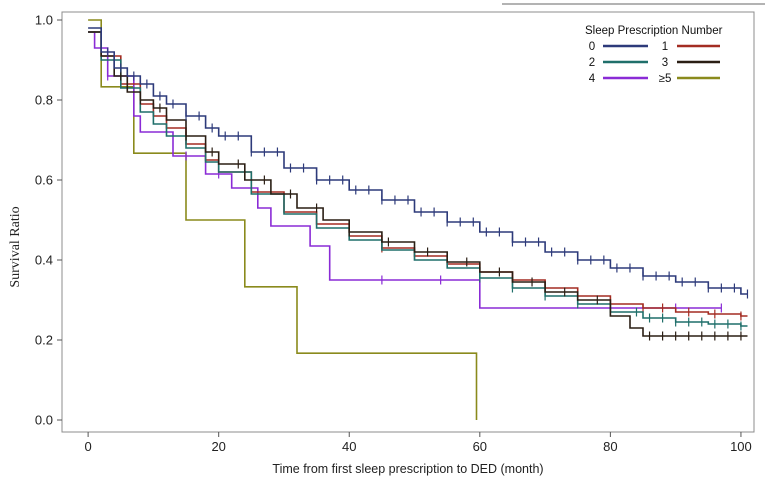 The height and width of the screenshot is (482, 765). I want to click on y-tick-label: 0.4, so click(44, 260).